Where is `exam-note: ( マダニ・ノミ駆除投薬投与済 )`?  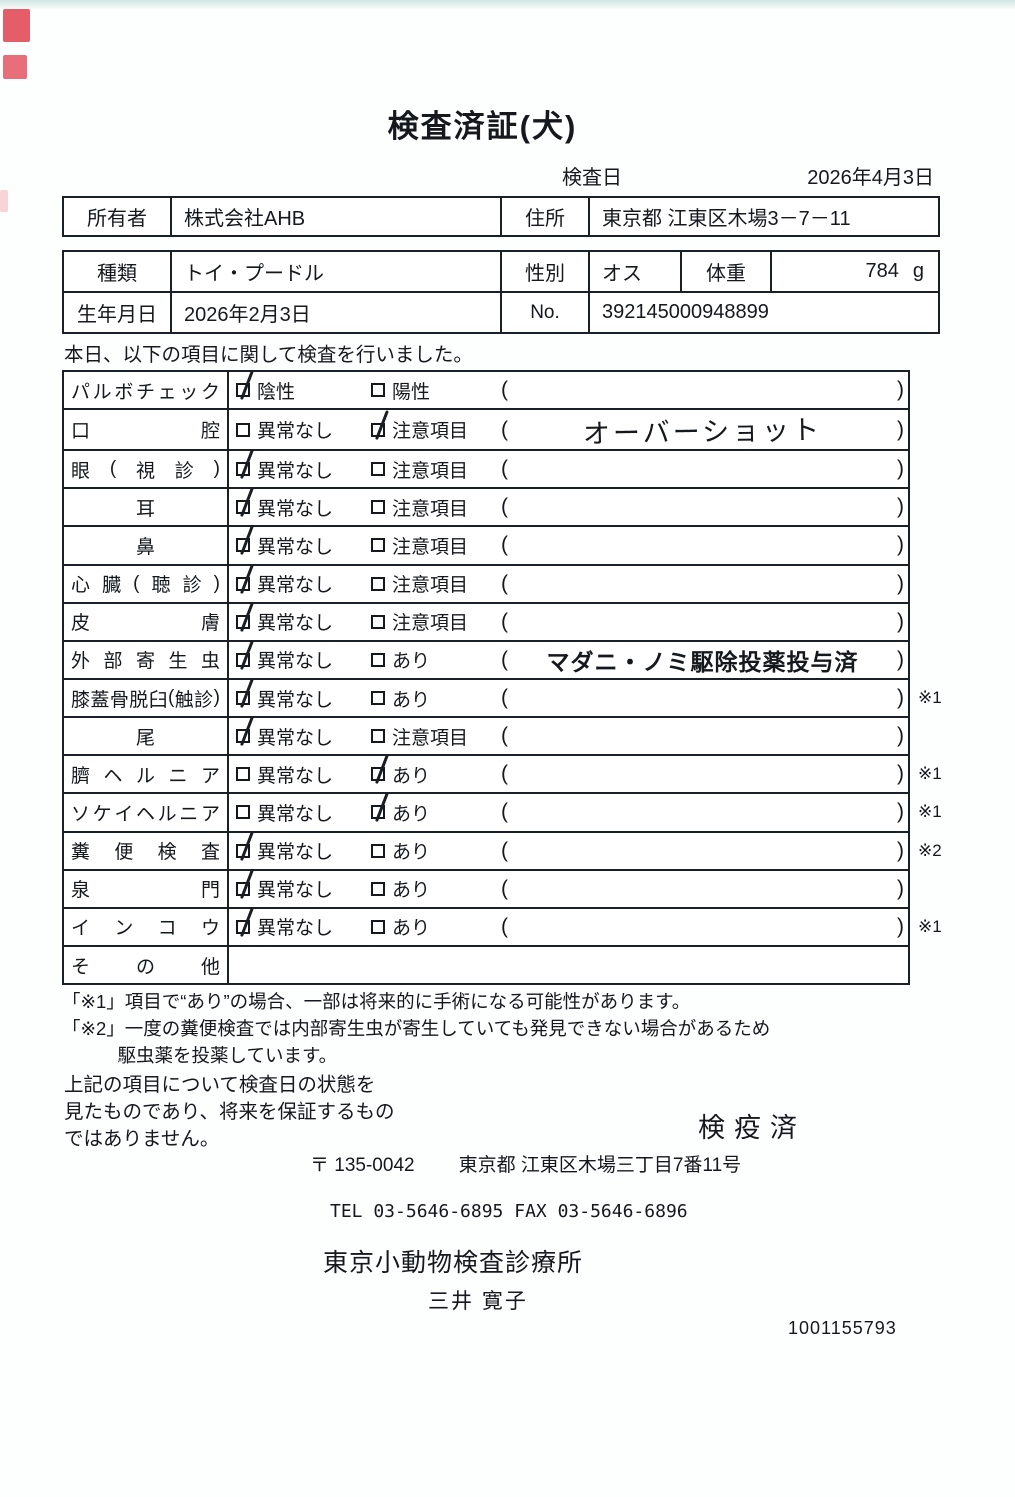 exam-note: ( マダニ・ノミ駆除投薬投与済 ) is located at coordinates (703, 660).